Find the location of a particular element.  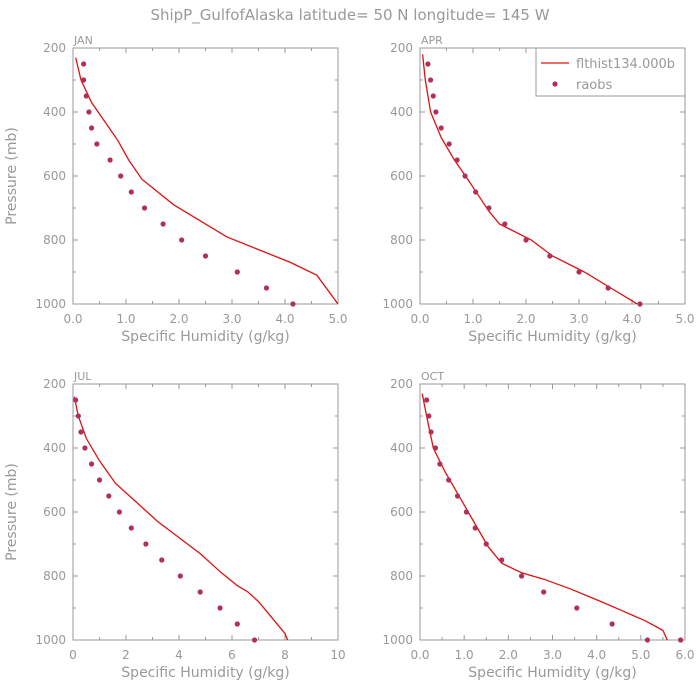

x-tick-label: 6.0 is located at coordinates (684, 655).